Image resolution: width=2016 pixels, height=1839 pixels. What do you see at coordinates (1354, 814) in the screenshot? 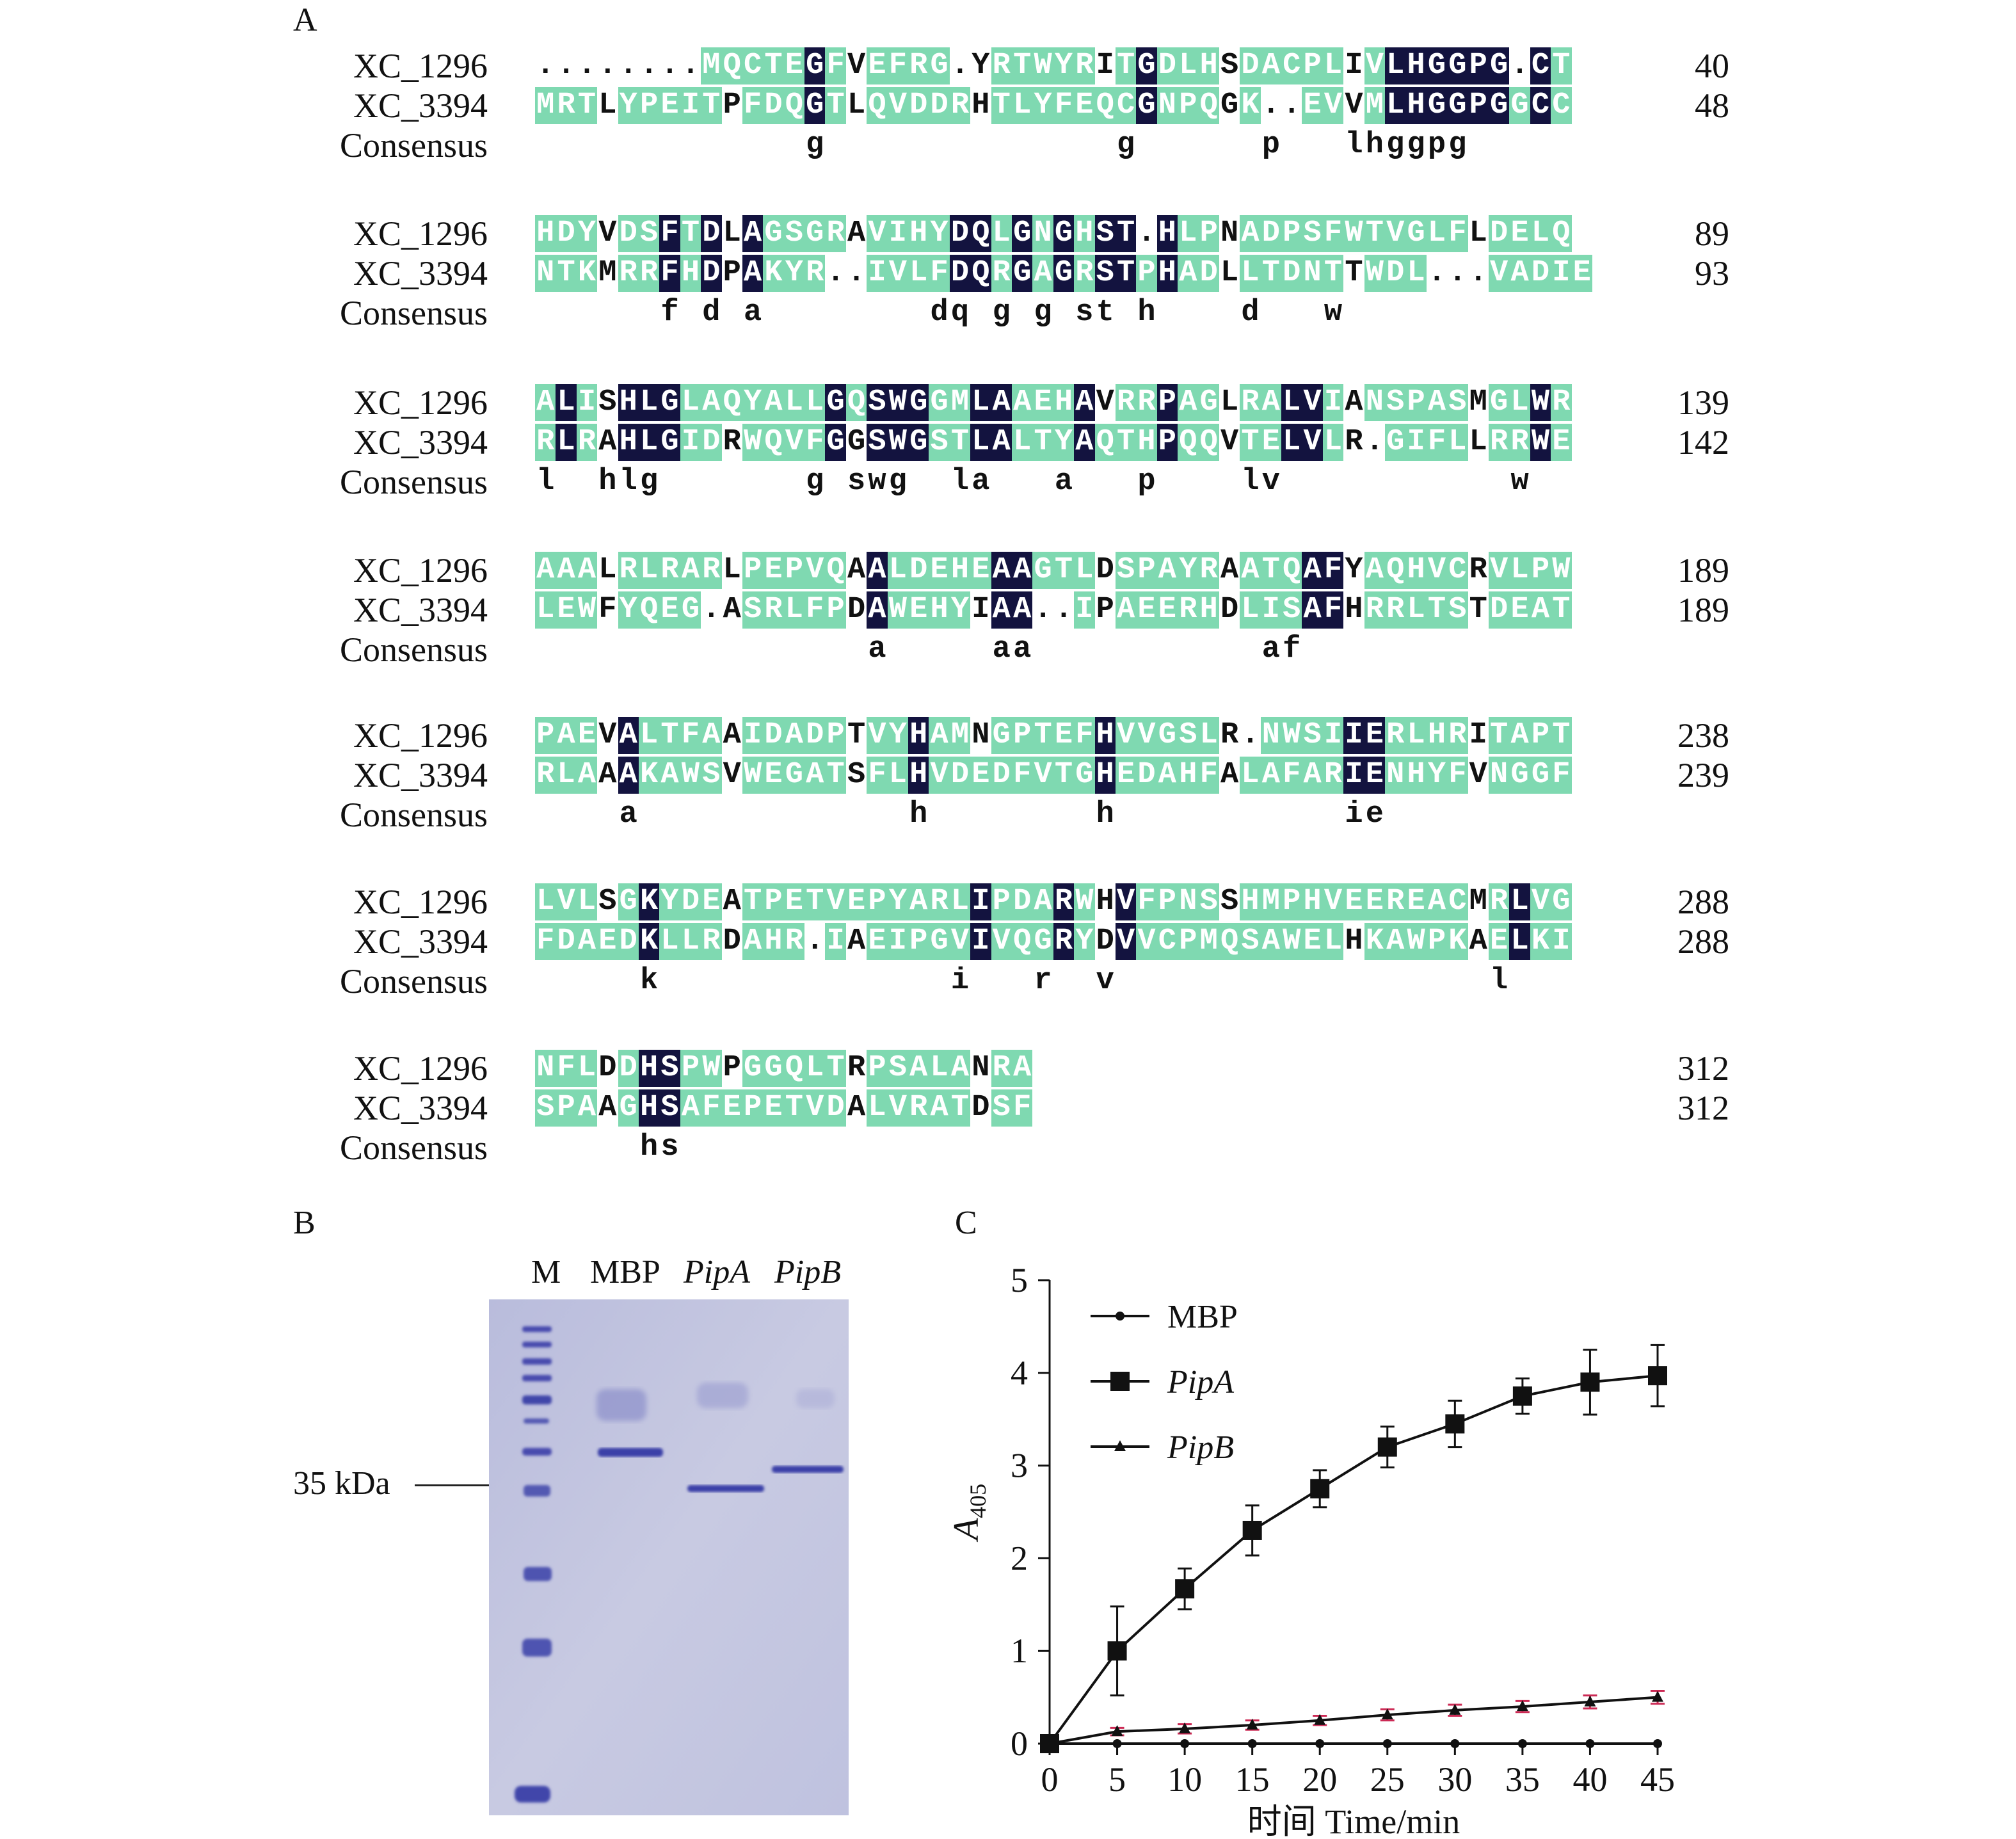
I see `consensus-residue: i` at bounding box center [1354, 814].